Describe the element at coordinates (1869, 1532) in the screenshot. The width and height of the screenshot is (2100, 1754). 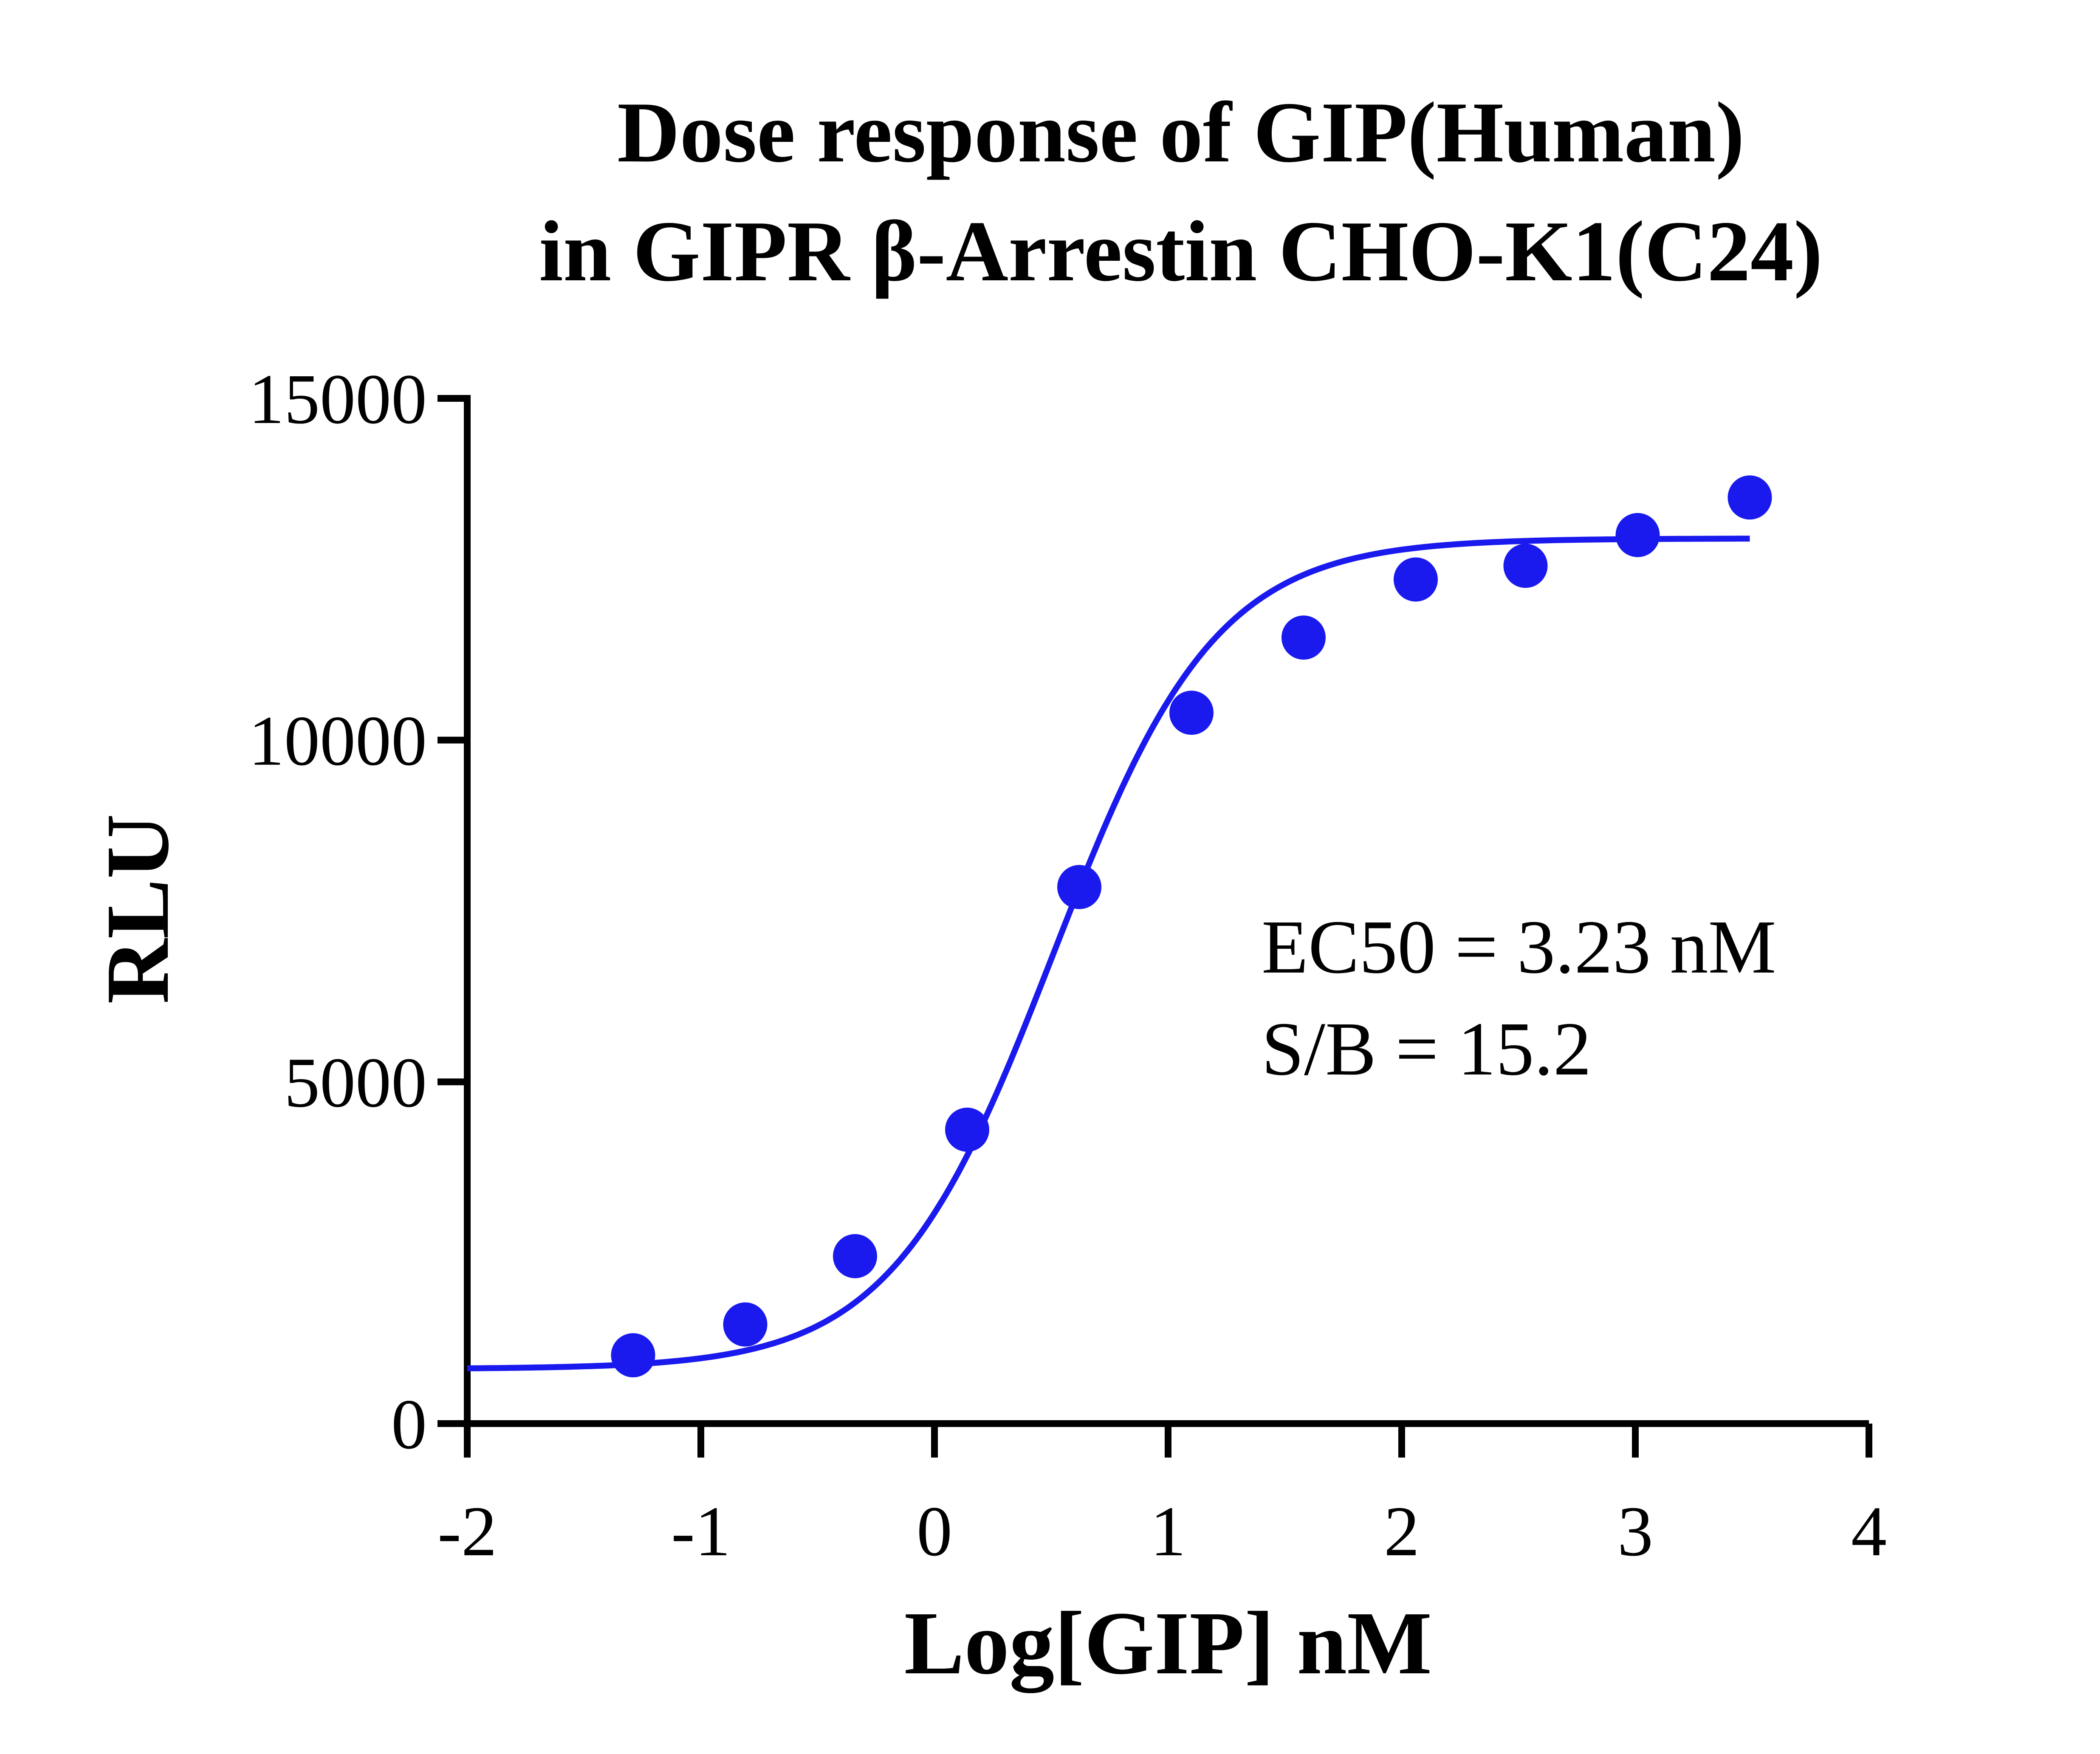
I see `x-tick-label: 4` at that location.